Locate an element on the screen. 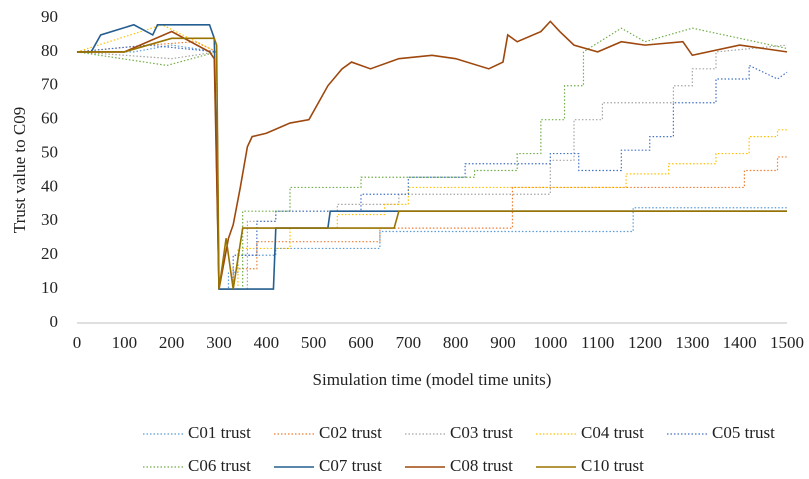  y-tick-label: 10 is located at coordinates (49, 287).